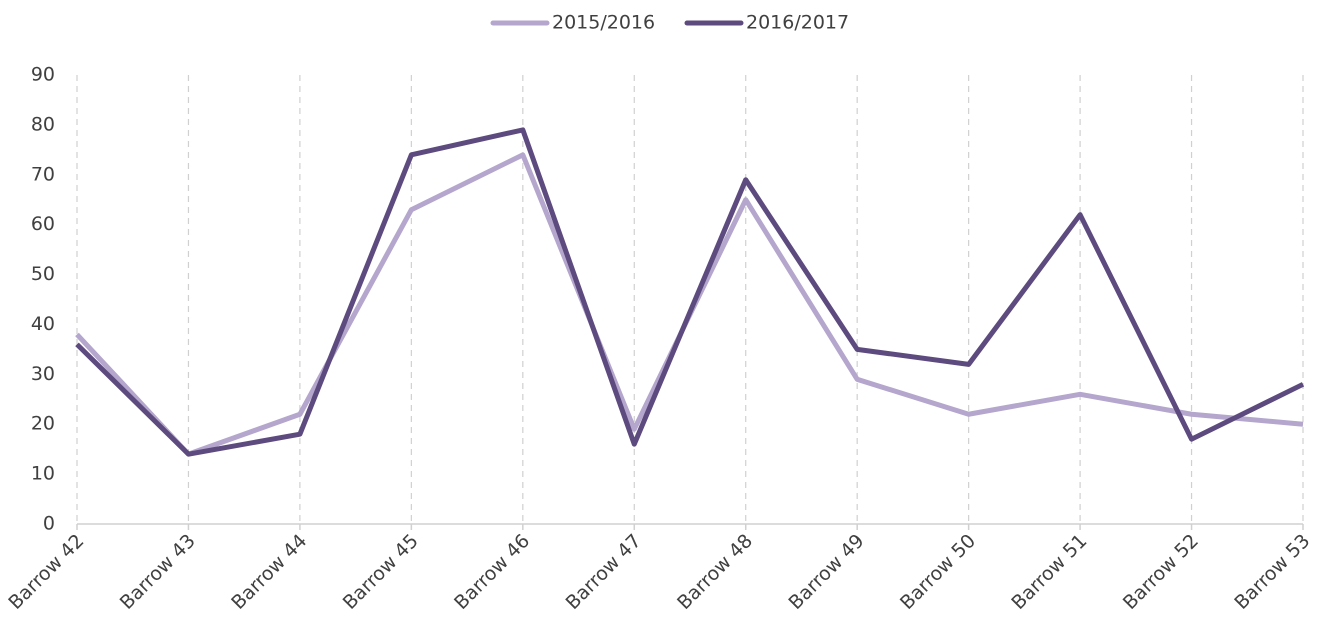 This screenshot has width=1317, height=630. I want to click on x-tick-label: Barrow 46, so click(492, 572).